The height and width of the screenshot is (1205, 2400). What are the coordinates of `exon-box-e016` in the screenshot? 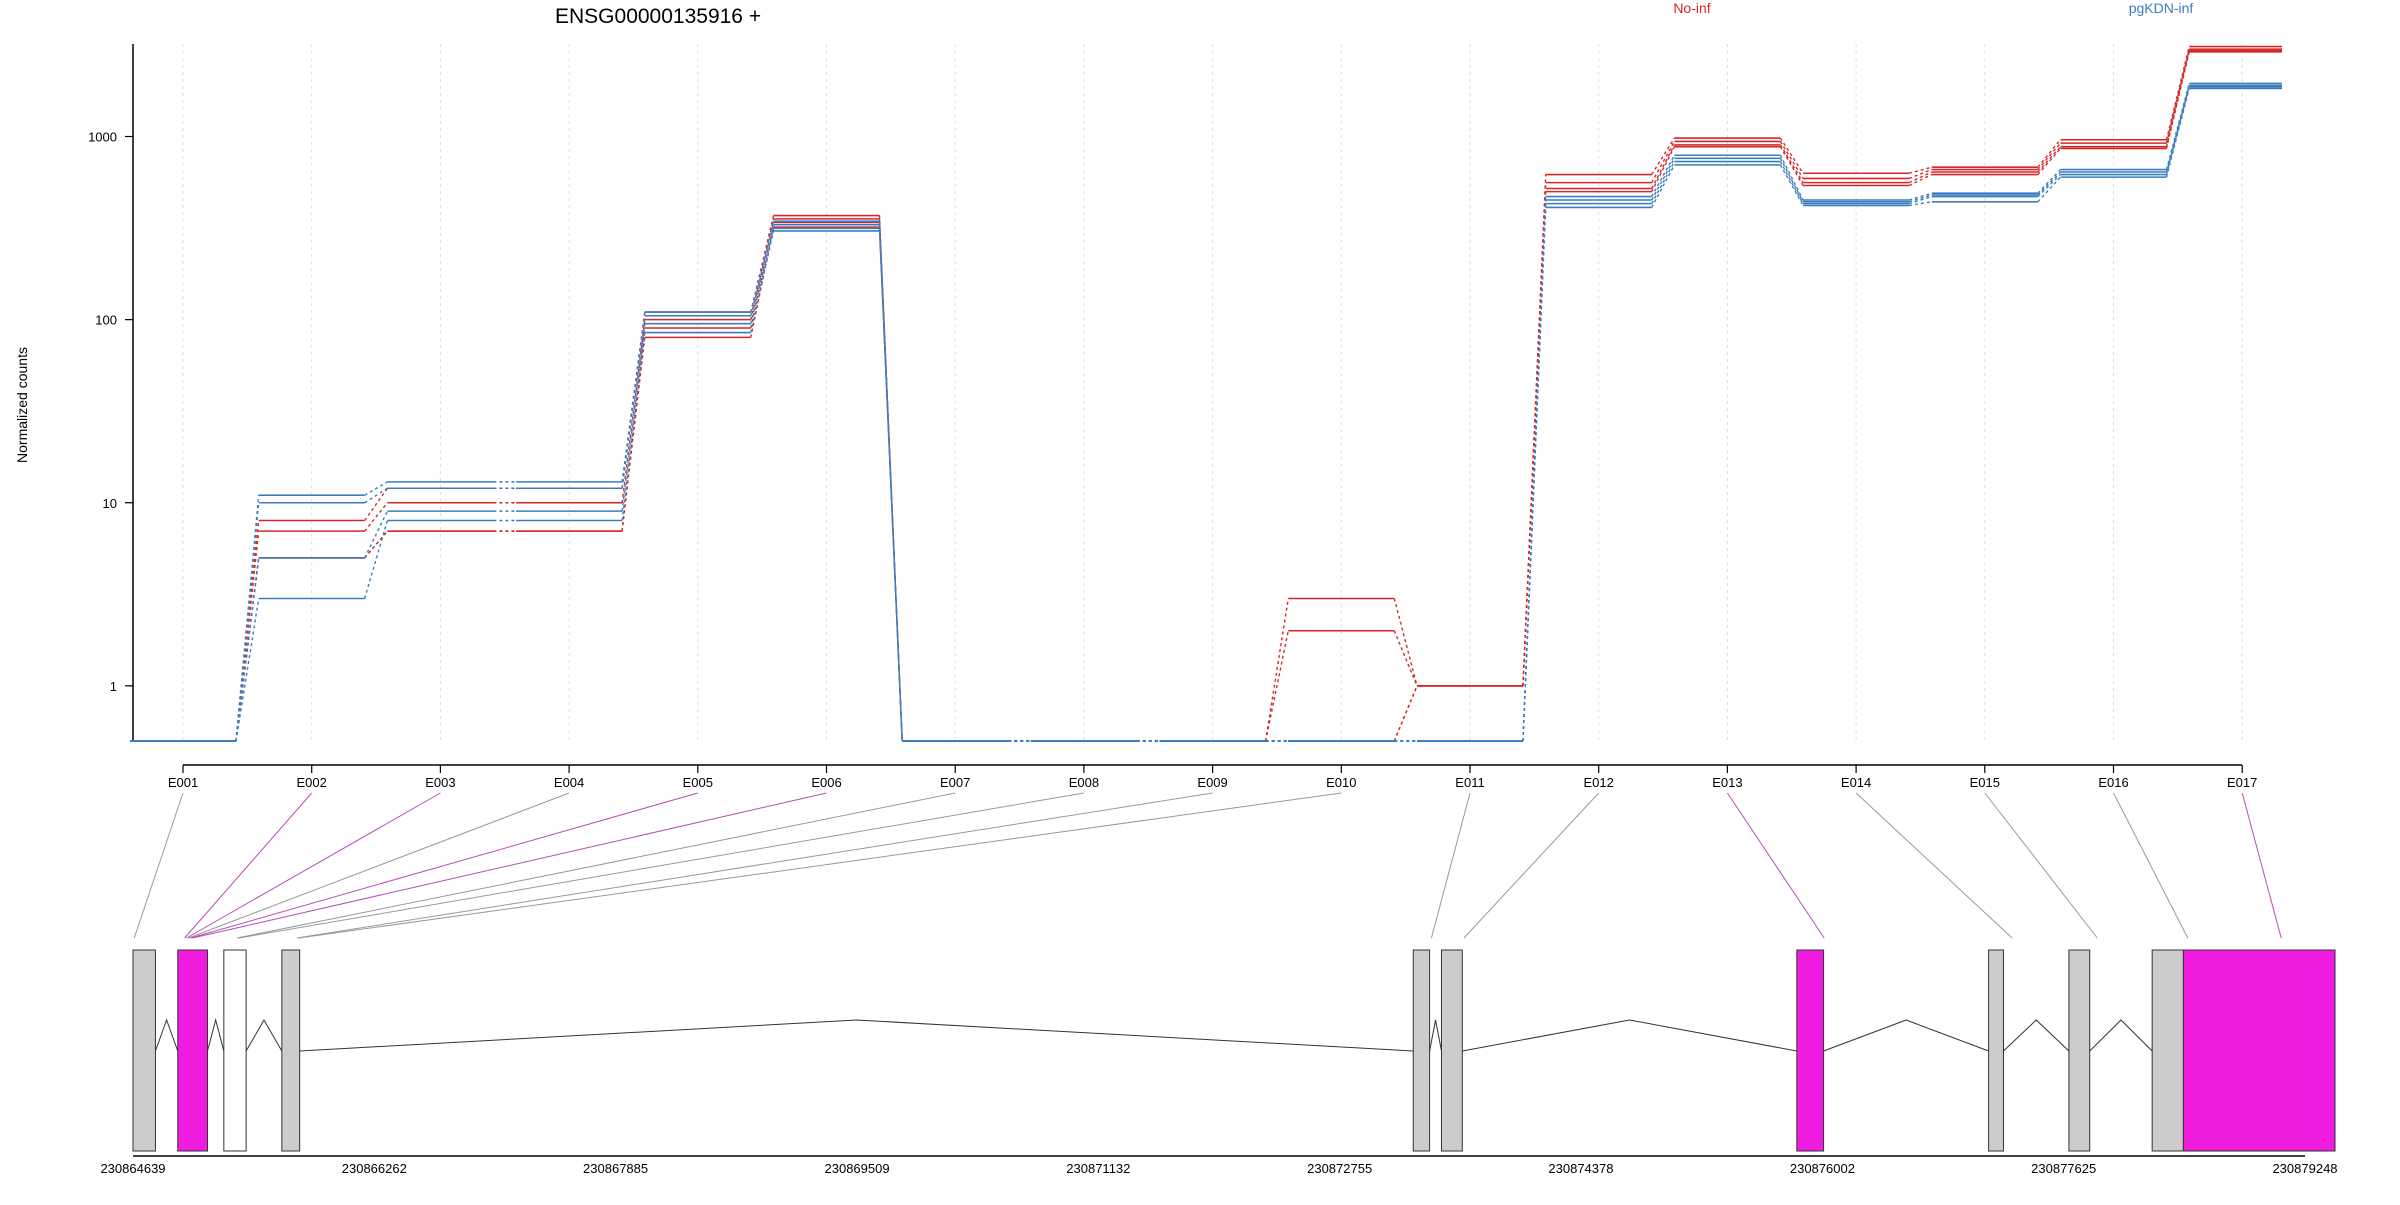 It's located at (2167, 1050).